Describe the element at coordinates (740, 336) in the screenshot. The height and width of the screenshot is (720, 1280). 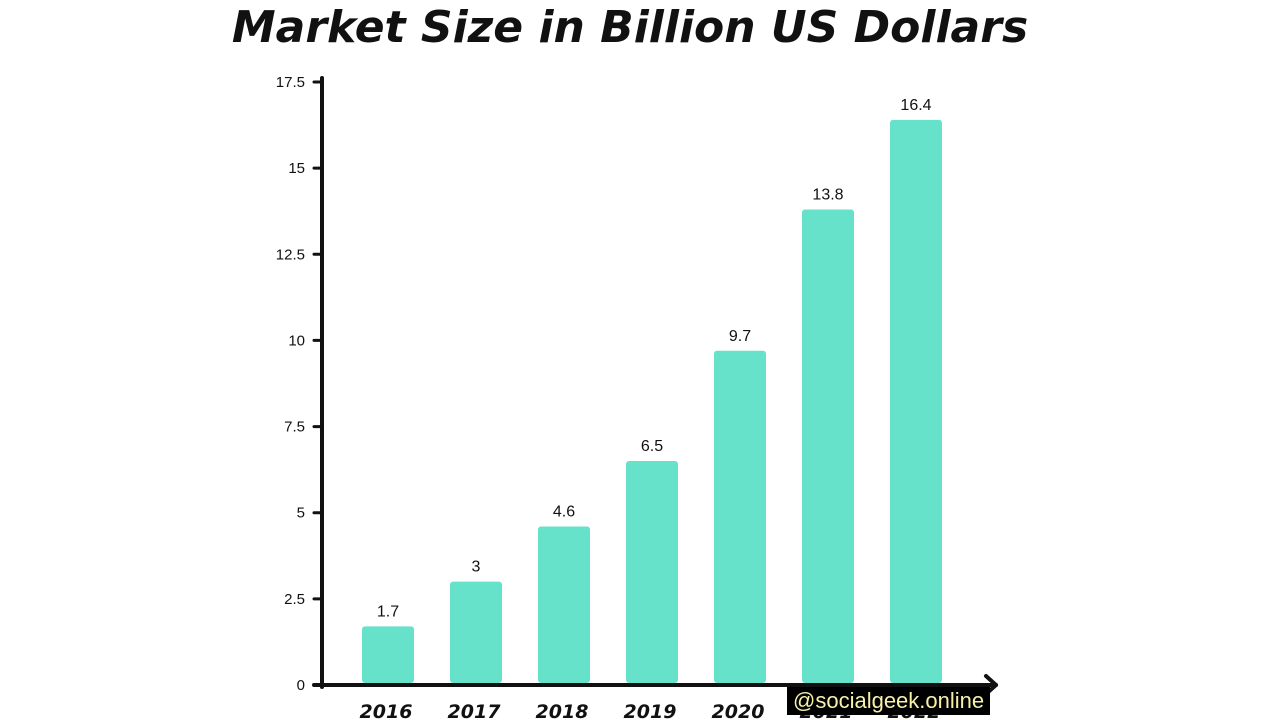
I see `data-label: 9.7` at that location.